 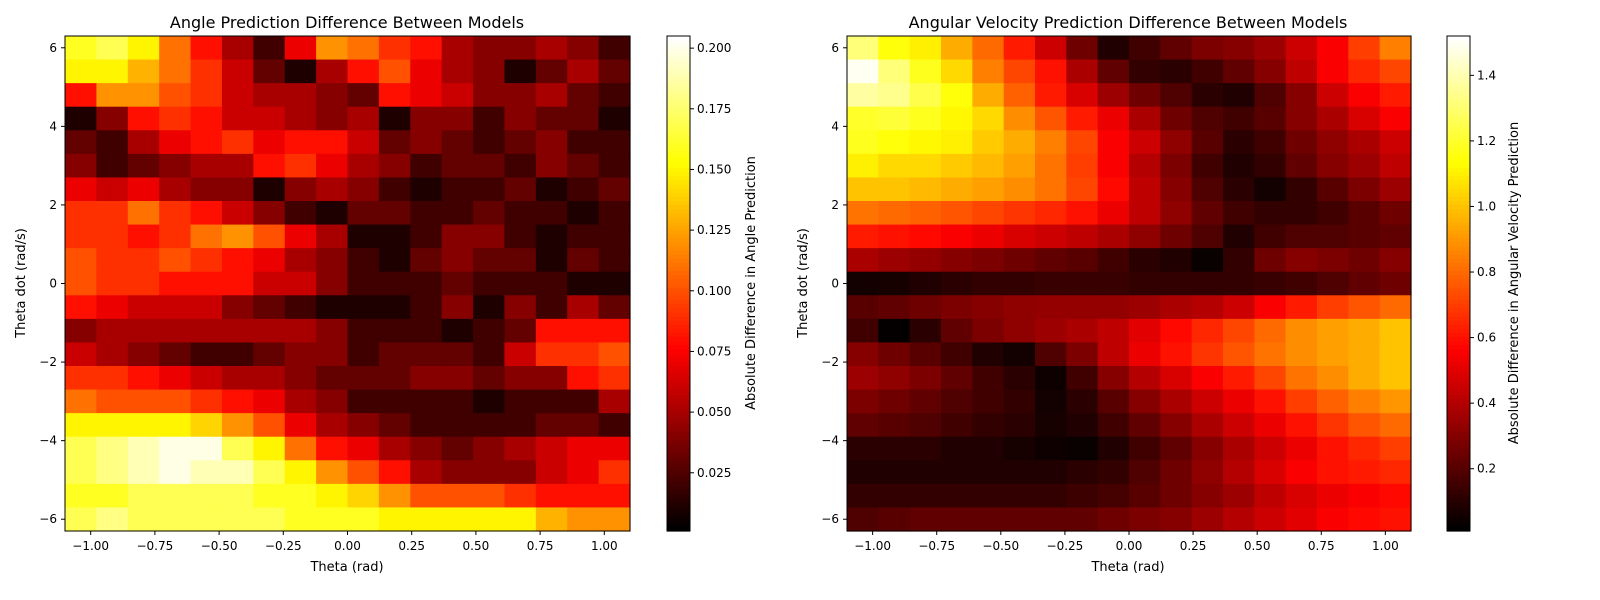 I want to click on x-tick-label: 0.25, so click(x=411, y=546).